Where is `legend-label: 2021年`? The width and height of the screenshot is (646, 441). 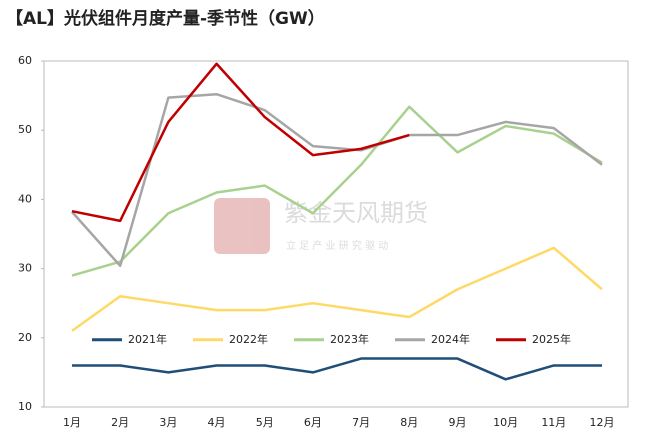 legend-label: 2021年 is located at coordinates (147, 339).